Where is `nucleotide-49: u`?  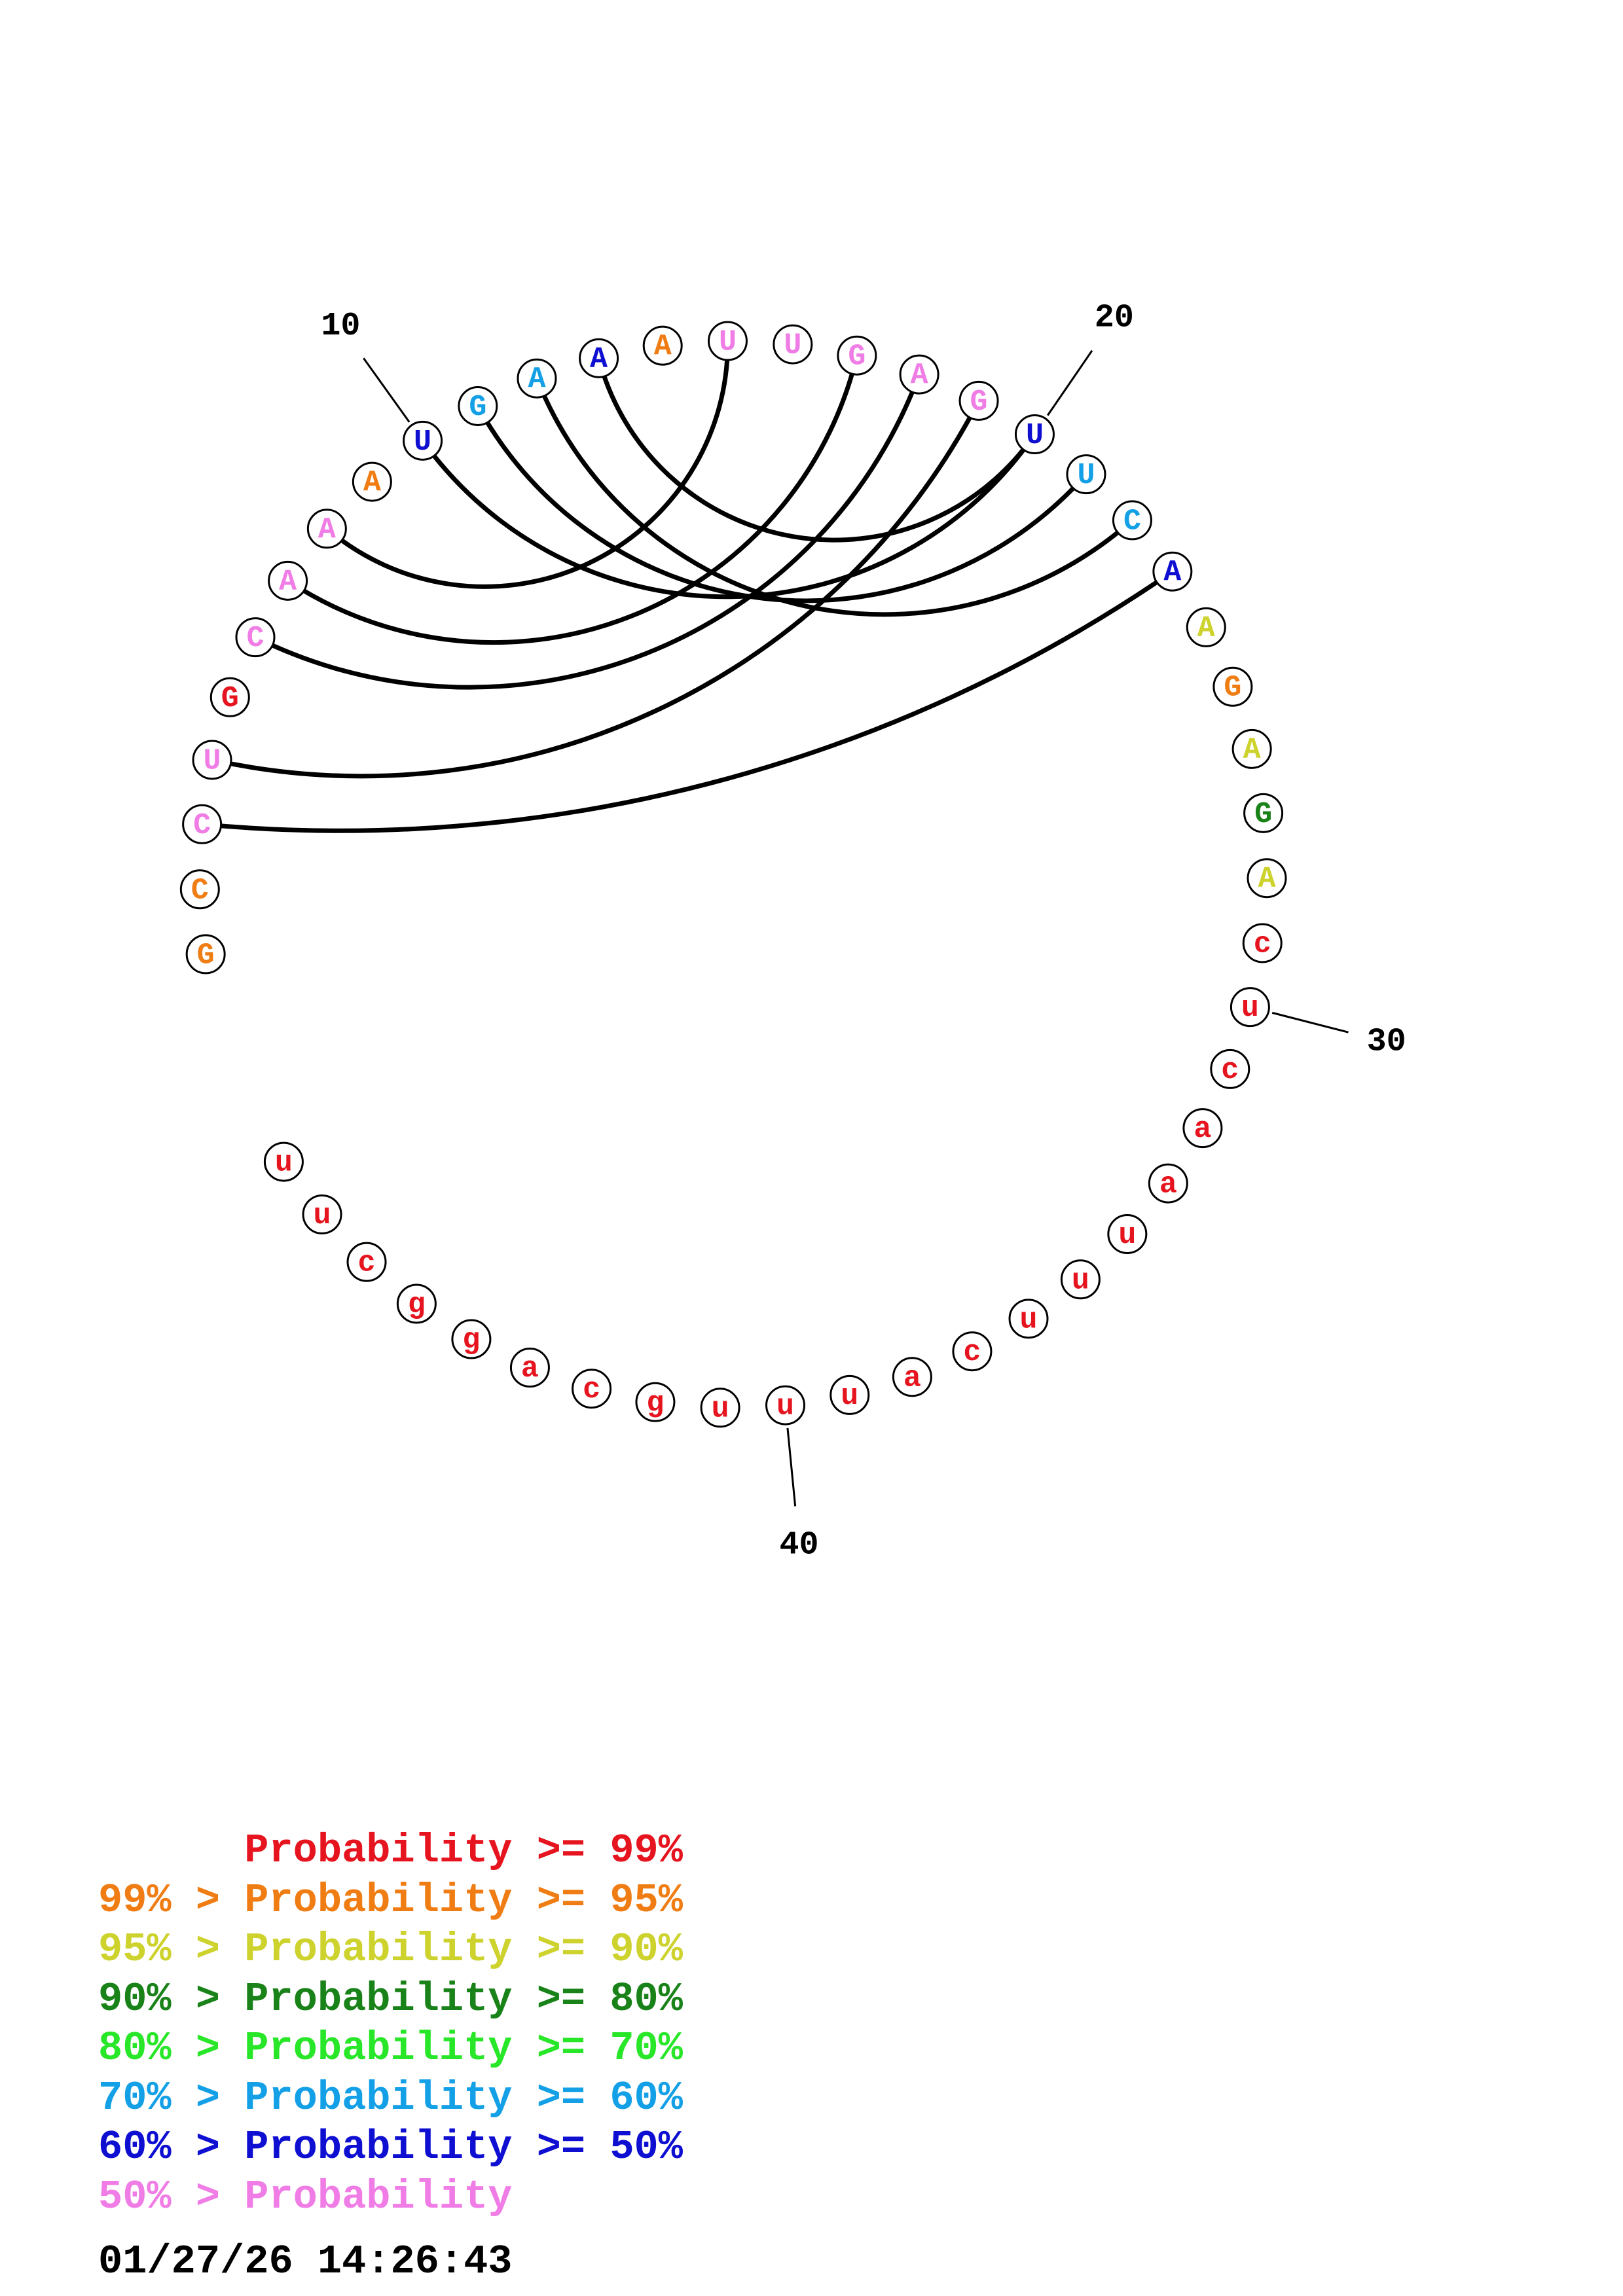
nucleotide-49: u is located at coordinates (283, 1161).